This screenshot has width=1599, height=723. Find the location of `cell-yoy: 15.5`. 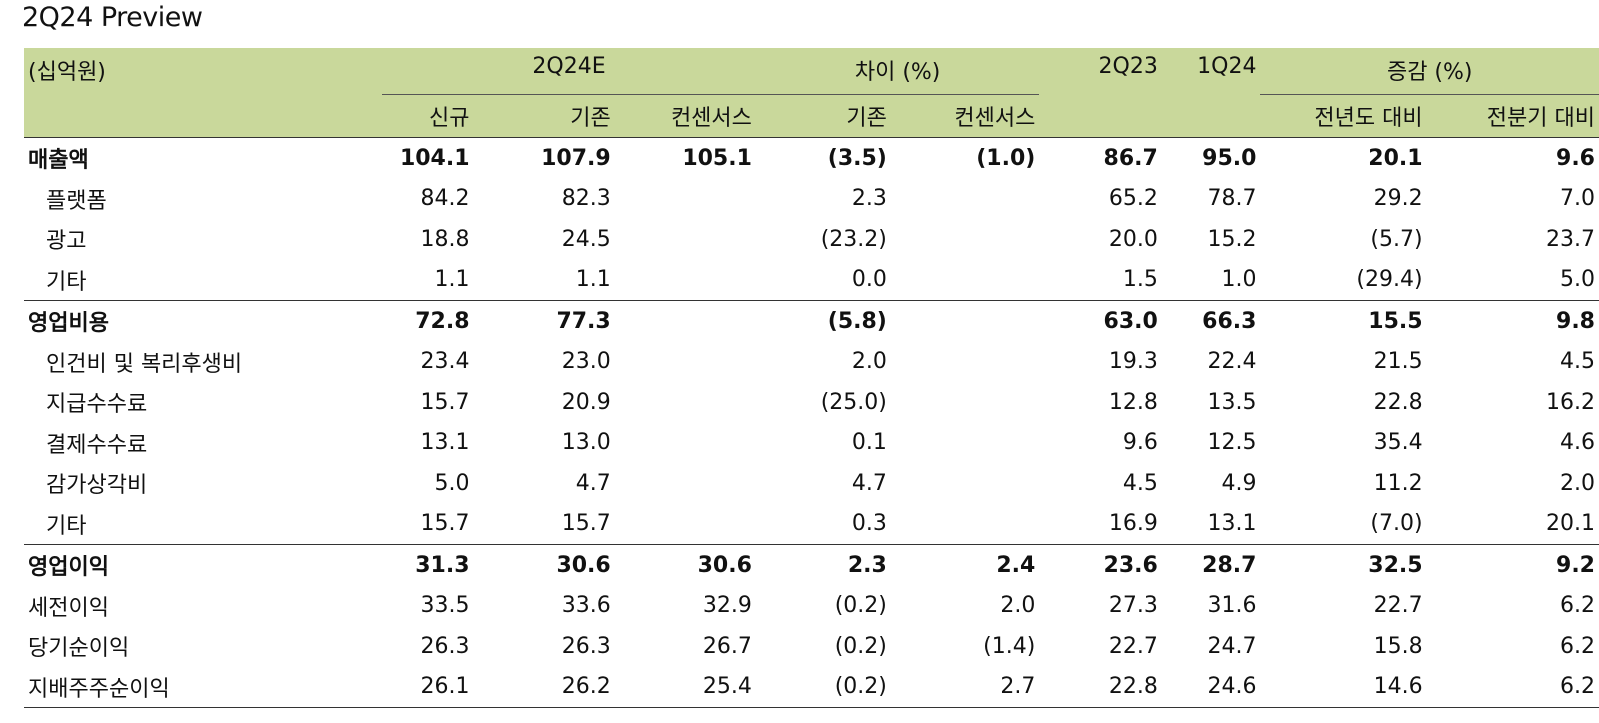

cell-yoy: 15.5 is located at coordinates (1343, 321).